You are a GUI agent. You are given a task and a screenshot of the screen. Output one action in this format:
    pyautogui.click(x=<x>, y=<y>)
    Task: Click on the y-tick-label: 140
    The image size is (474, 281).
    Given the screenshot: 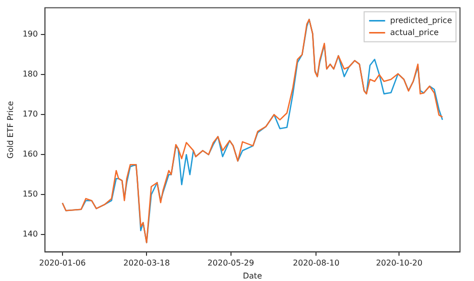 What is the action you would take?
    pyautogui.click(x=30, y=234)
    